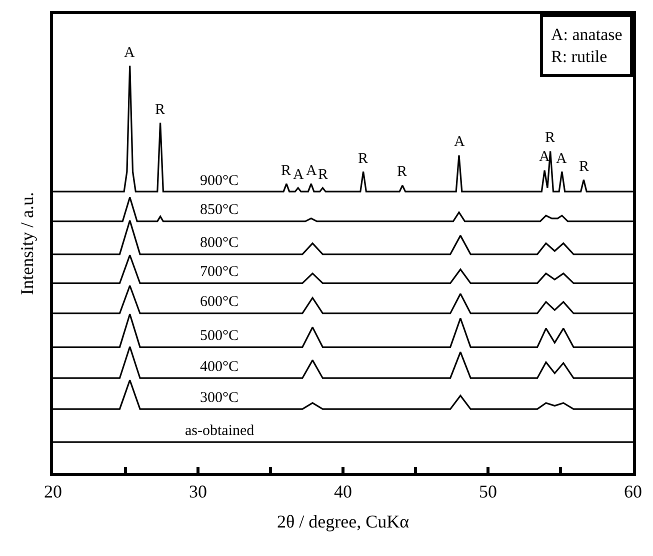 This screenshot has height=556, width=653. What do you see at coordinates (488, 492) in the screenshot?
I see `x-tick-label: 50` at bounding box center [488, 492].